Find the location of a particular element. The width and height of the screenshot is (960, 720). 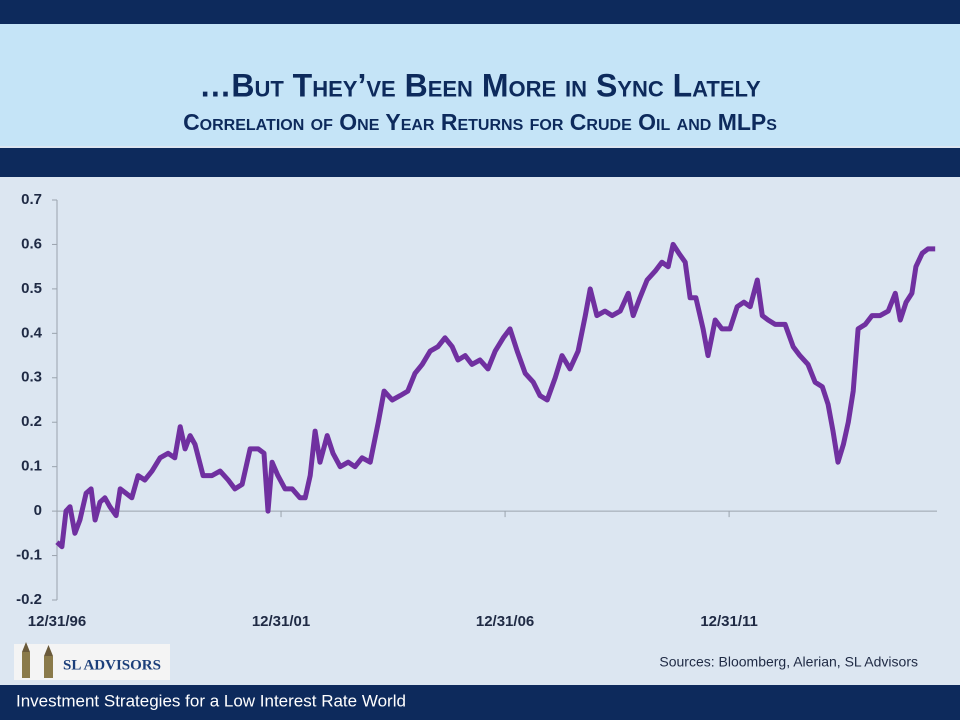

y-tick-label: 0.5 is located at coordinates (31, 288).